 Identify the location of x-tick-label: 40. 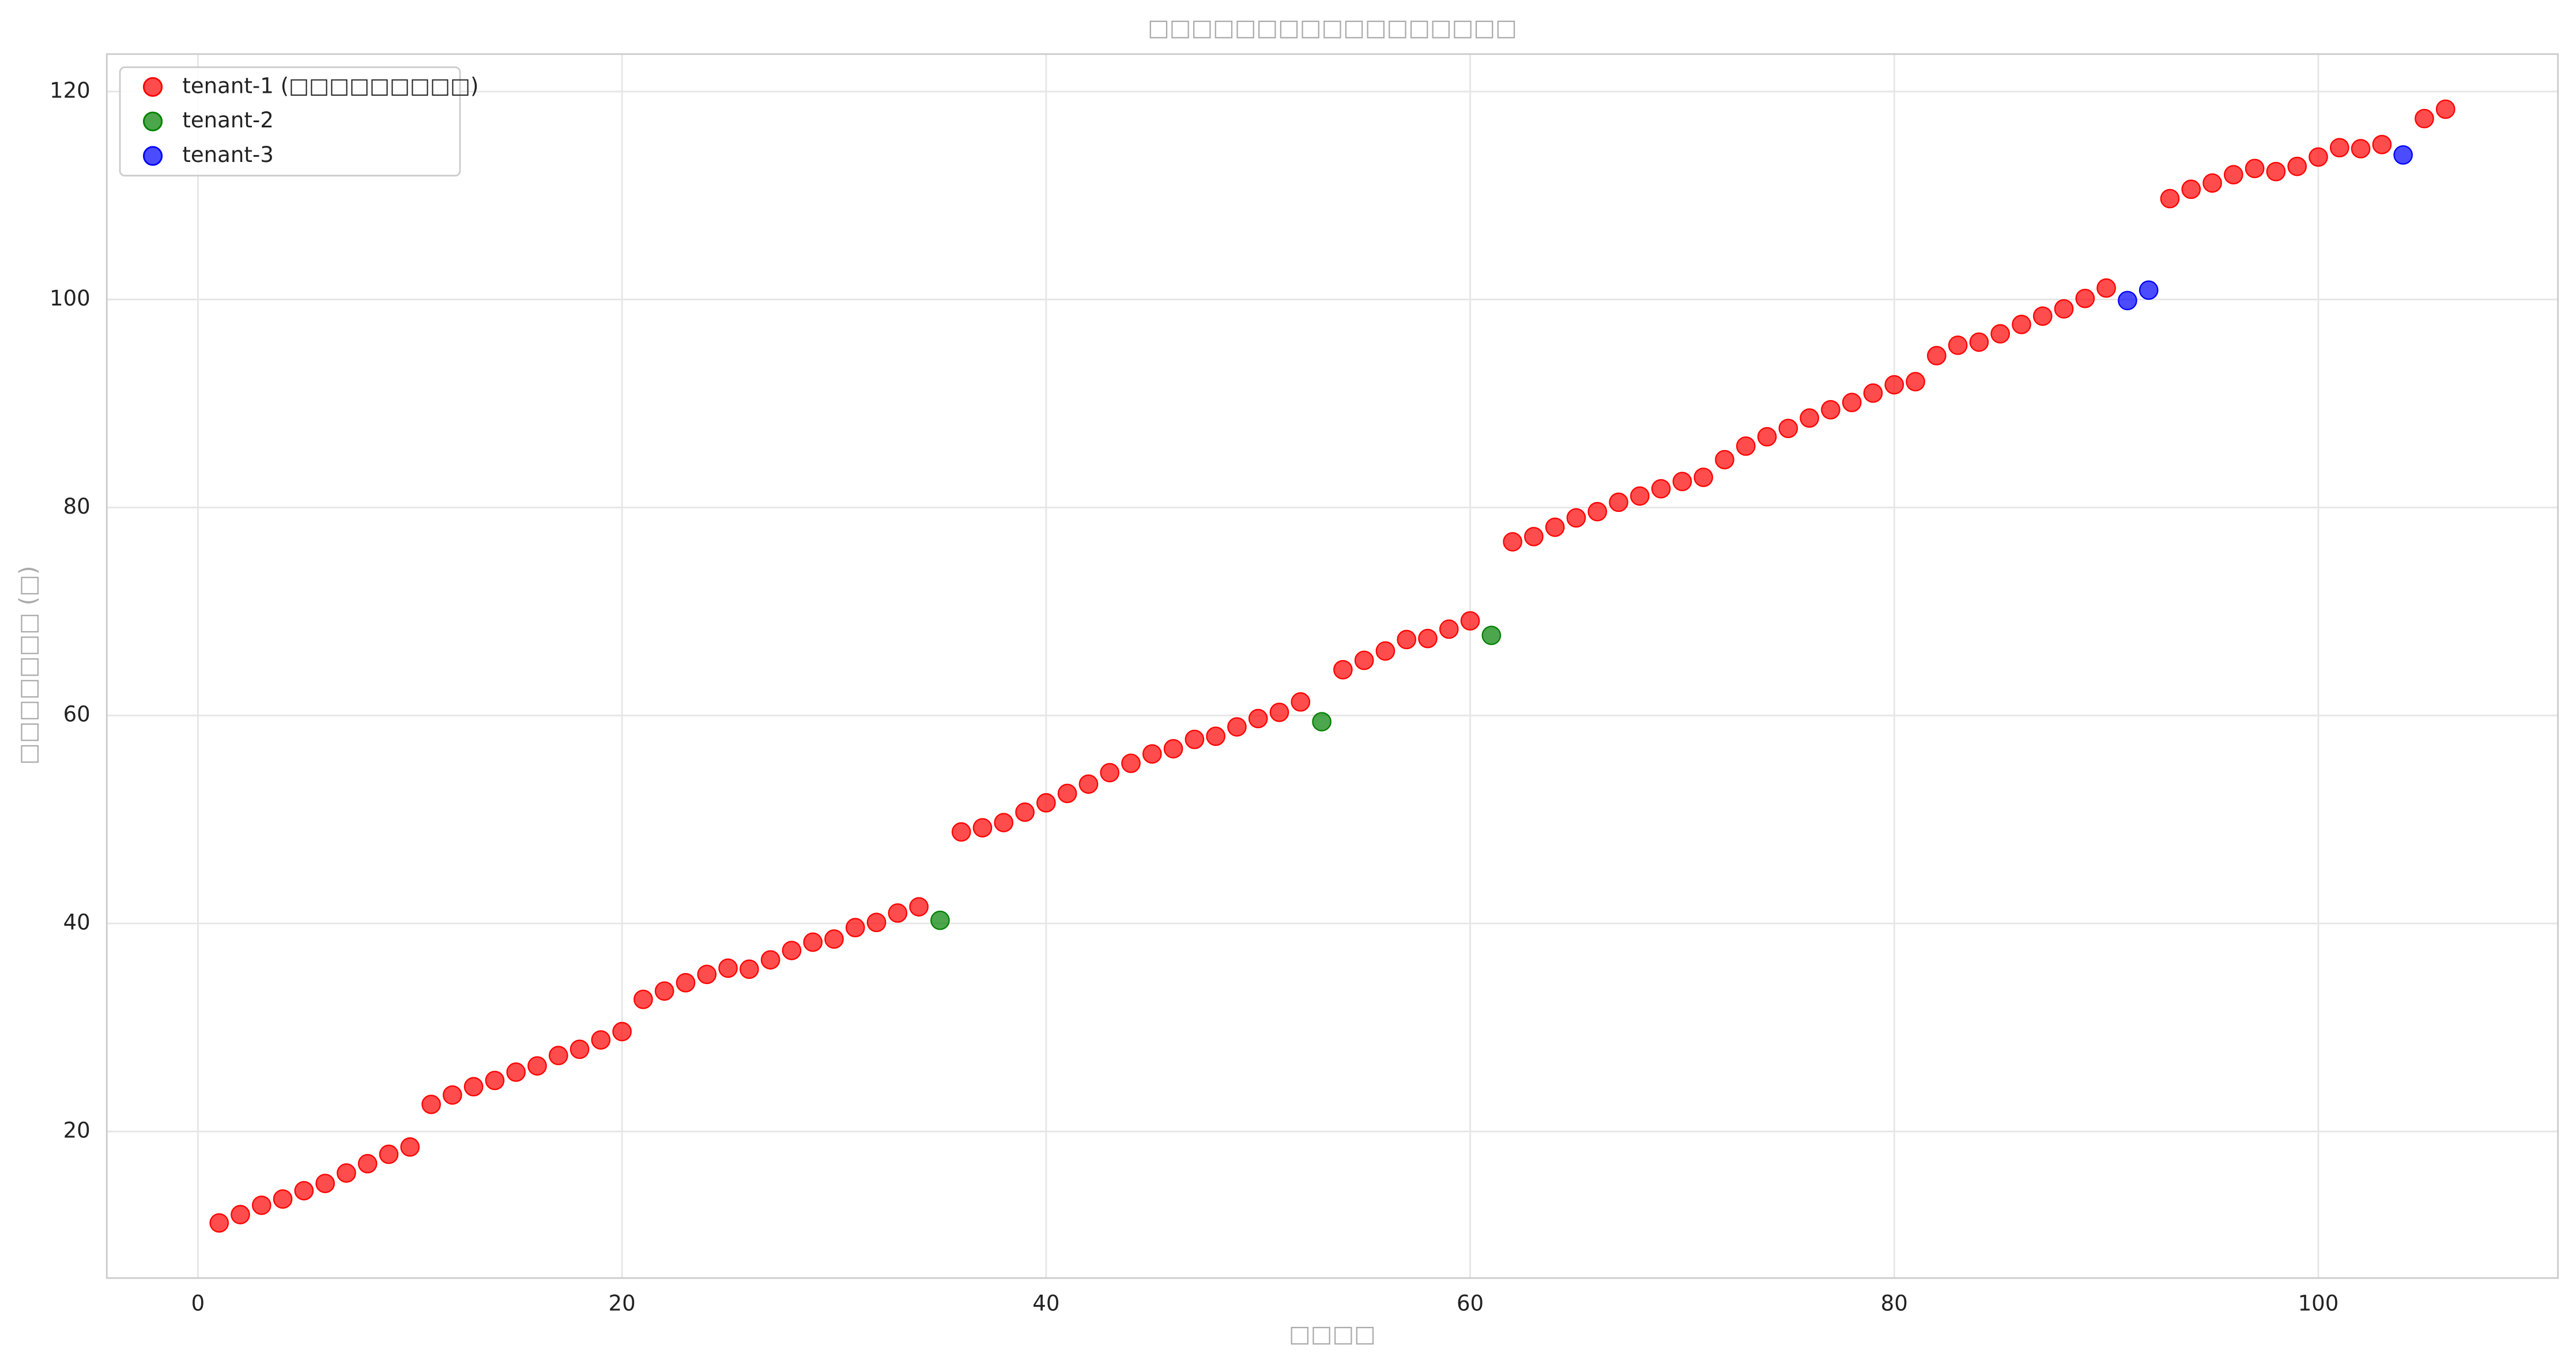
(1045, 1303).